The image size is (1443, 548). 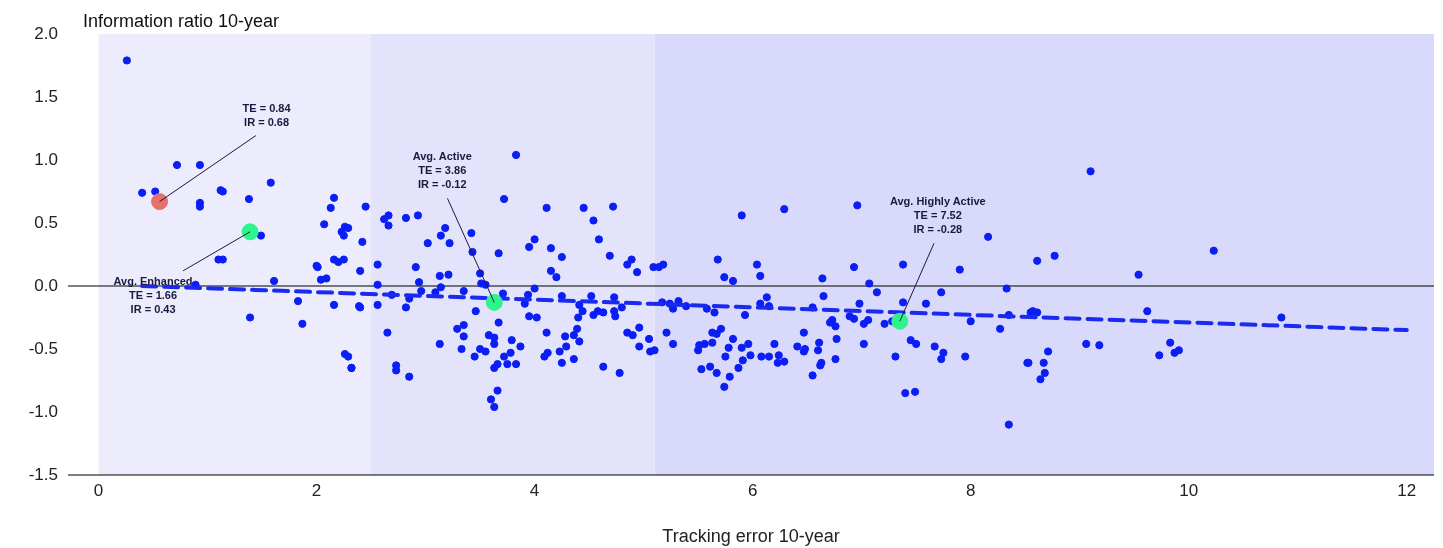 I want to click on x-tick-label: 12, so click(x=1407, y=490).